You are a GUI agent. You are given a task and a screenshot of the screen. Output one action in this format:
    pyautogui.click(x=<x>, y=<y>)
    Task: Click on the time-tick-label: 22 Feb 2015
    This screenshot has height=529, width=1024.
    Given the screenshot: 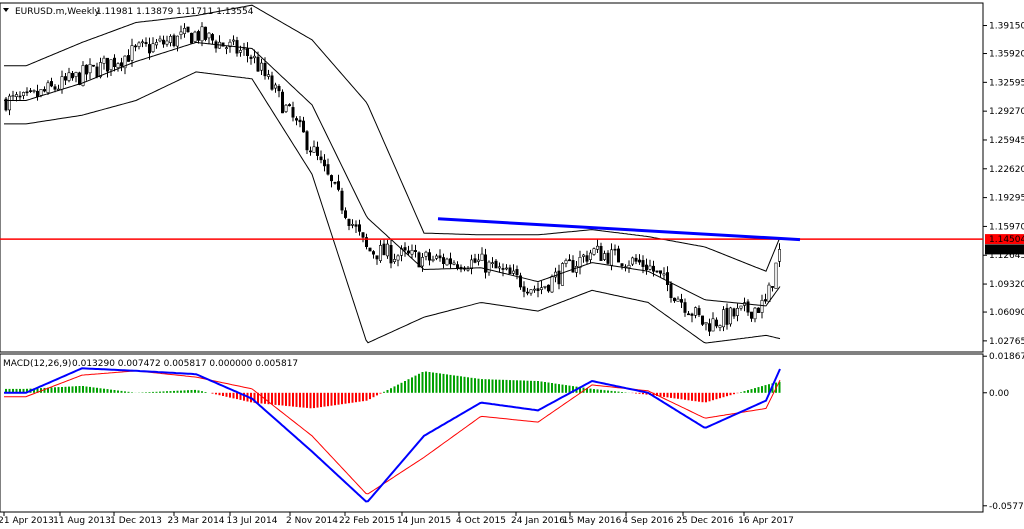 What is the action you would take?
    pyautogui.click(x=367, y=521)
    